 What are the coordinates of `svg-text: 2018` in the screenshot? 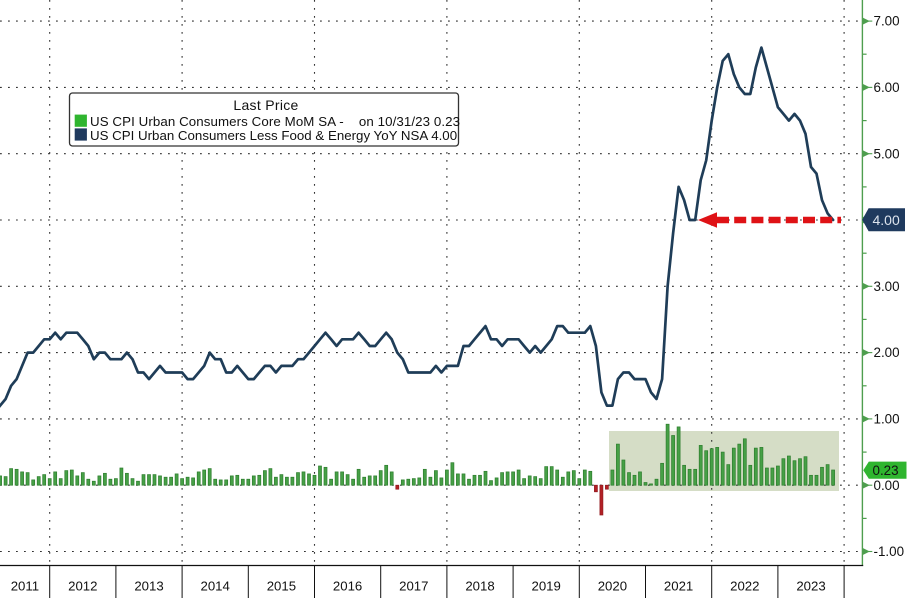 It's located at (479, 586).